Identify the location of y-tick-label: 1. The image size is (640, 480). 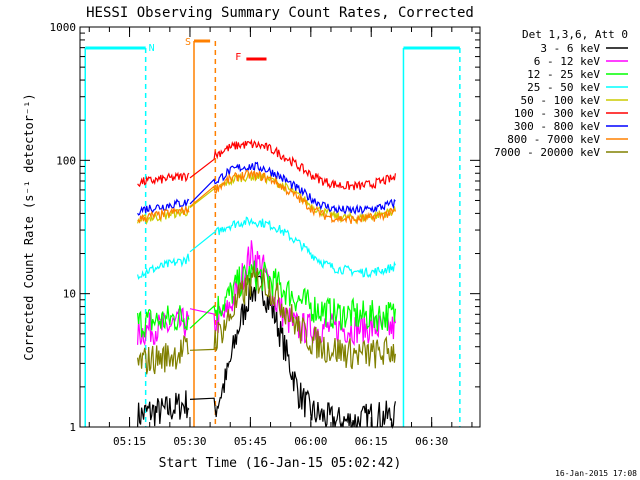
(72, 427).